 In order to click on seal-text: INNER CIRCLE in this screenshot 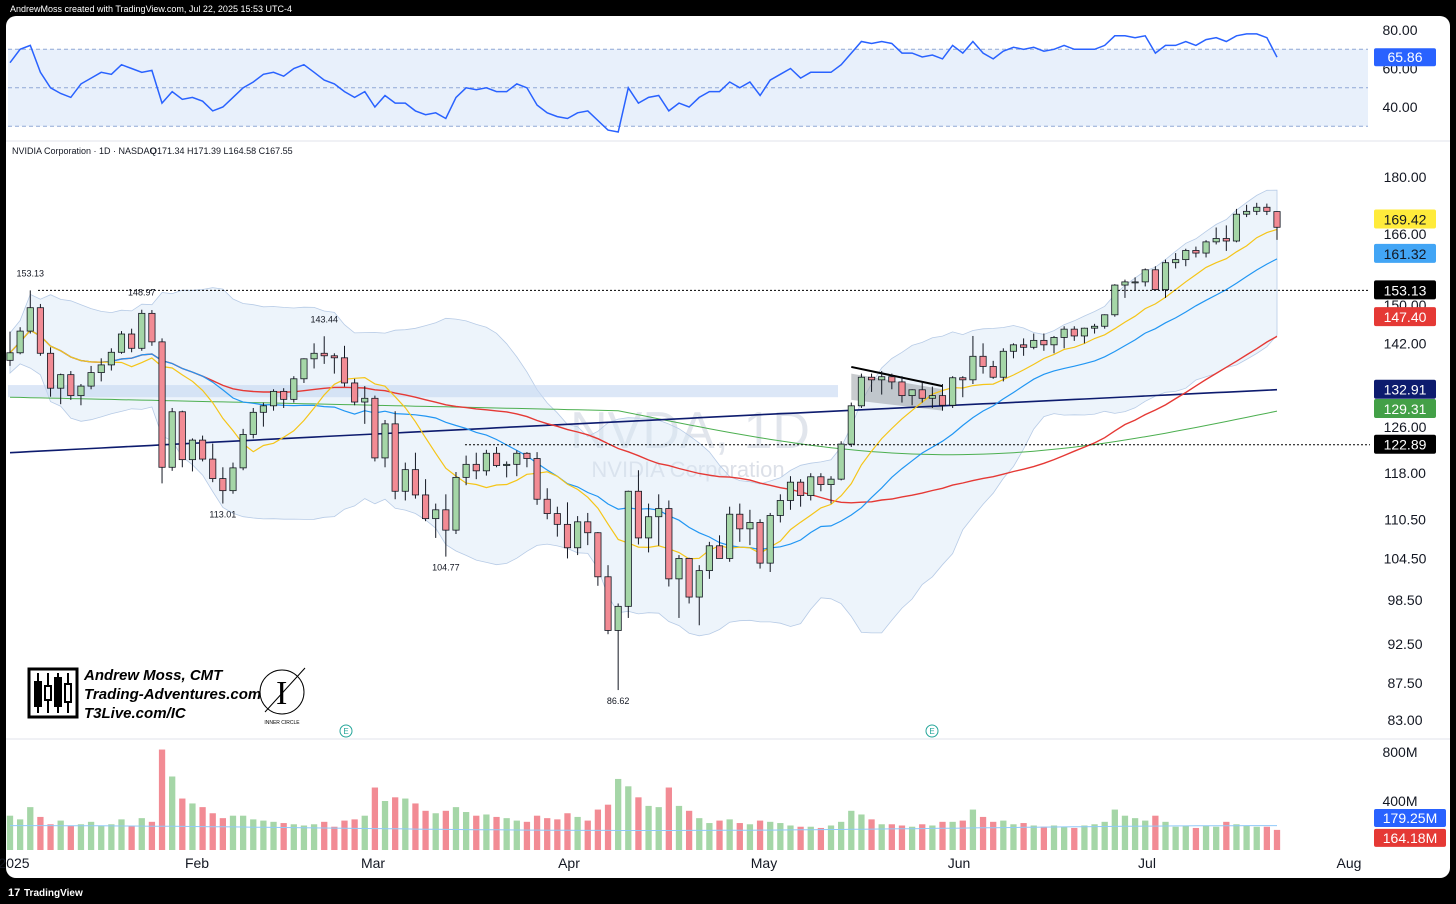, I will do `click(282, 723)`.